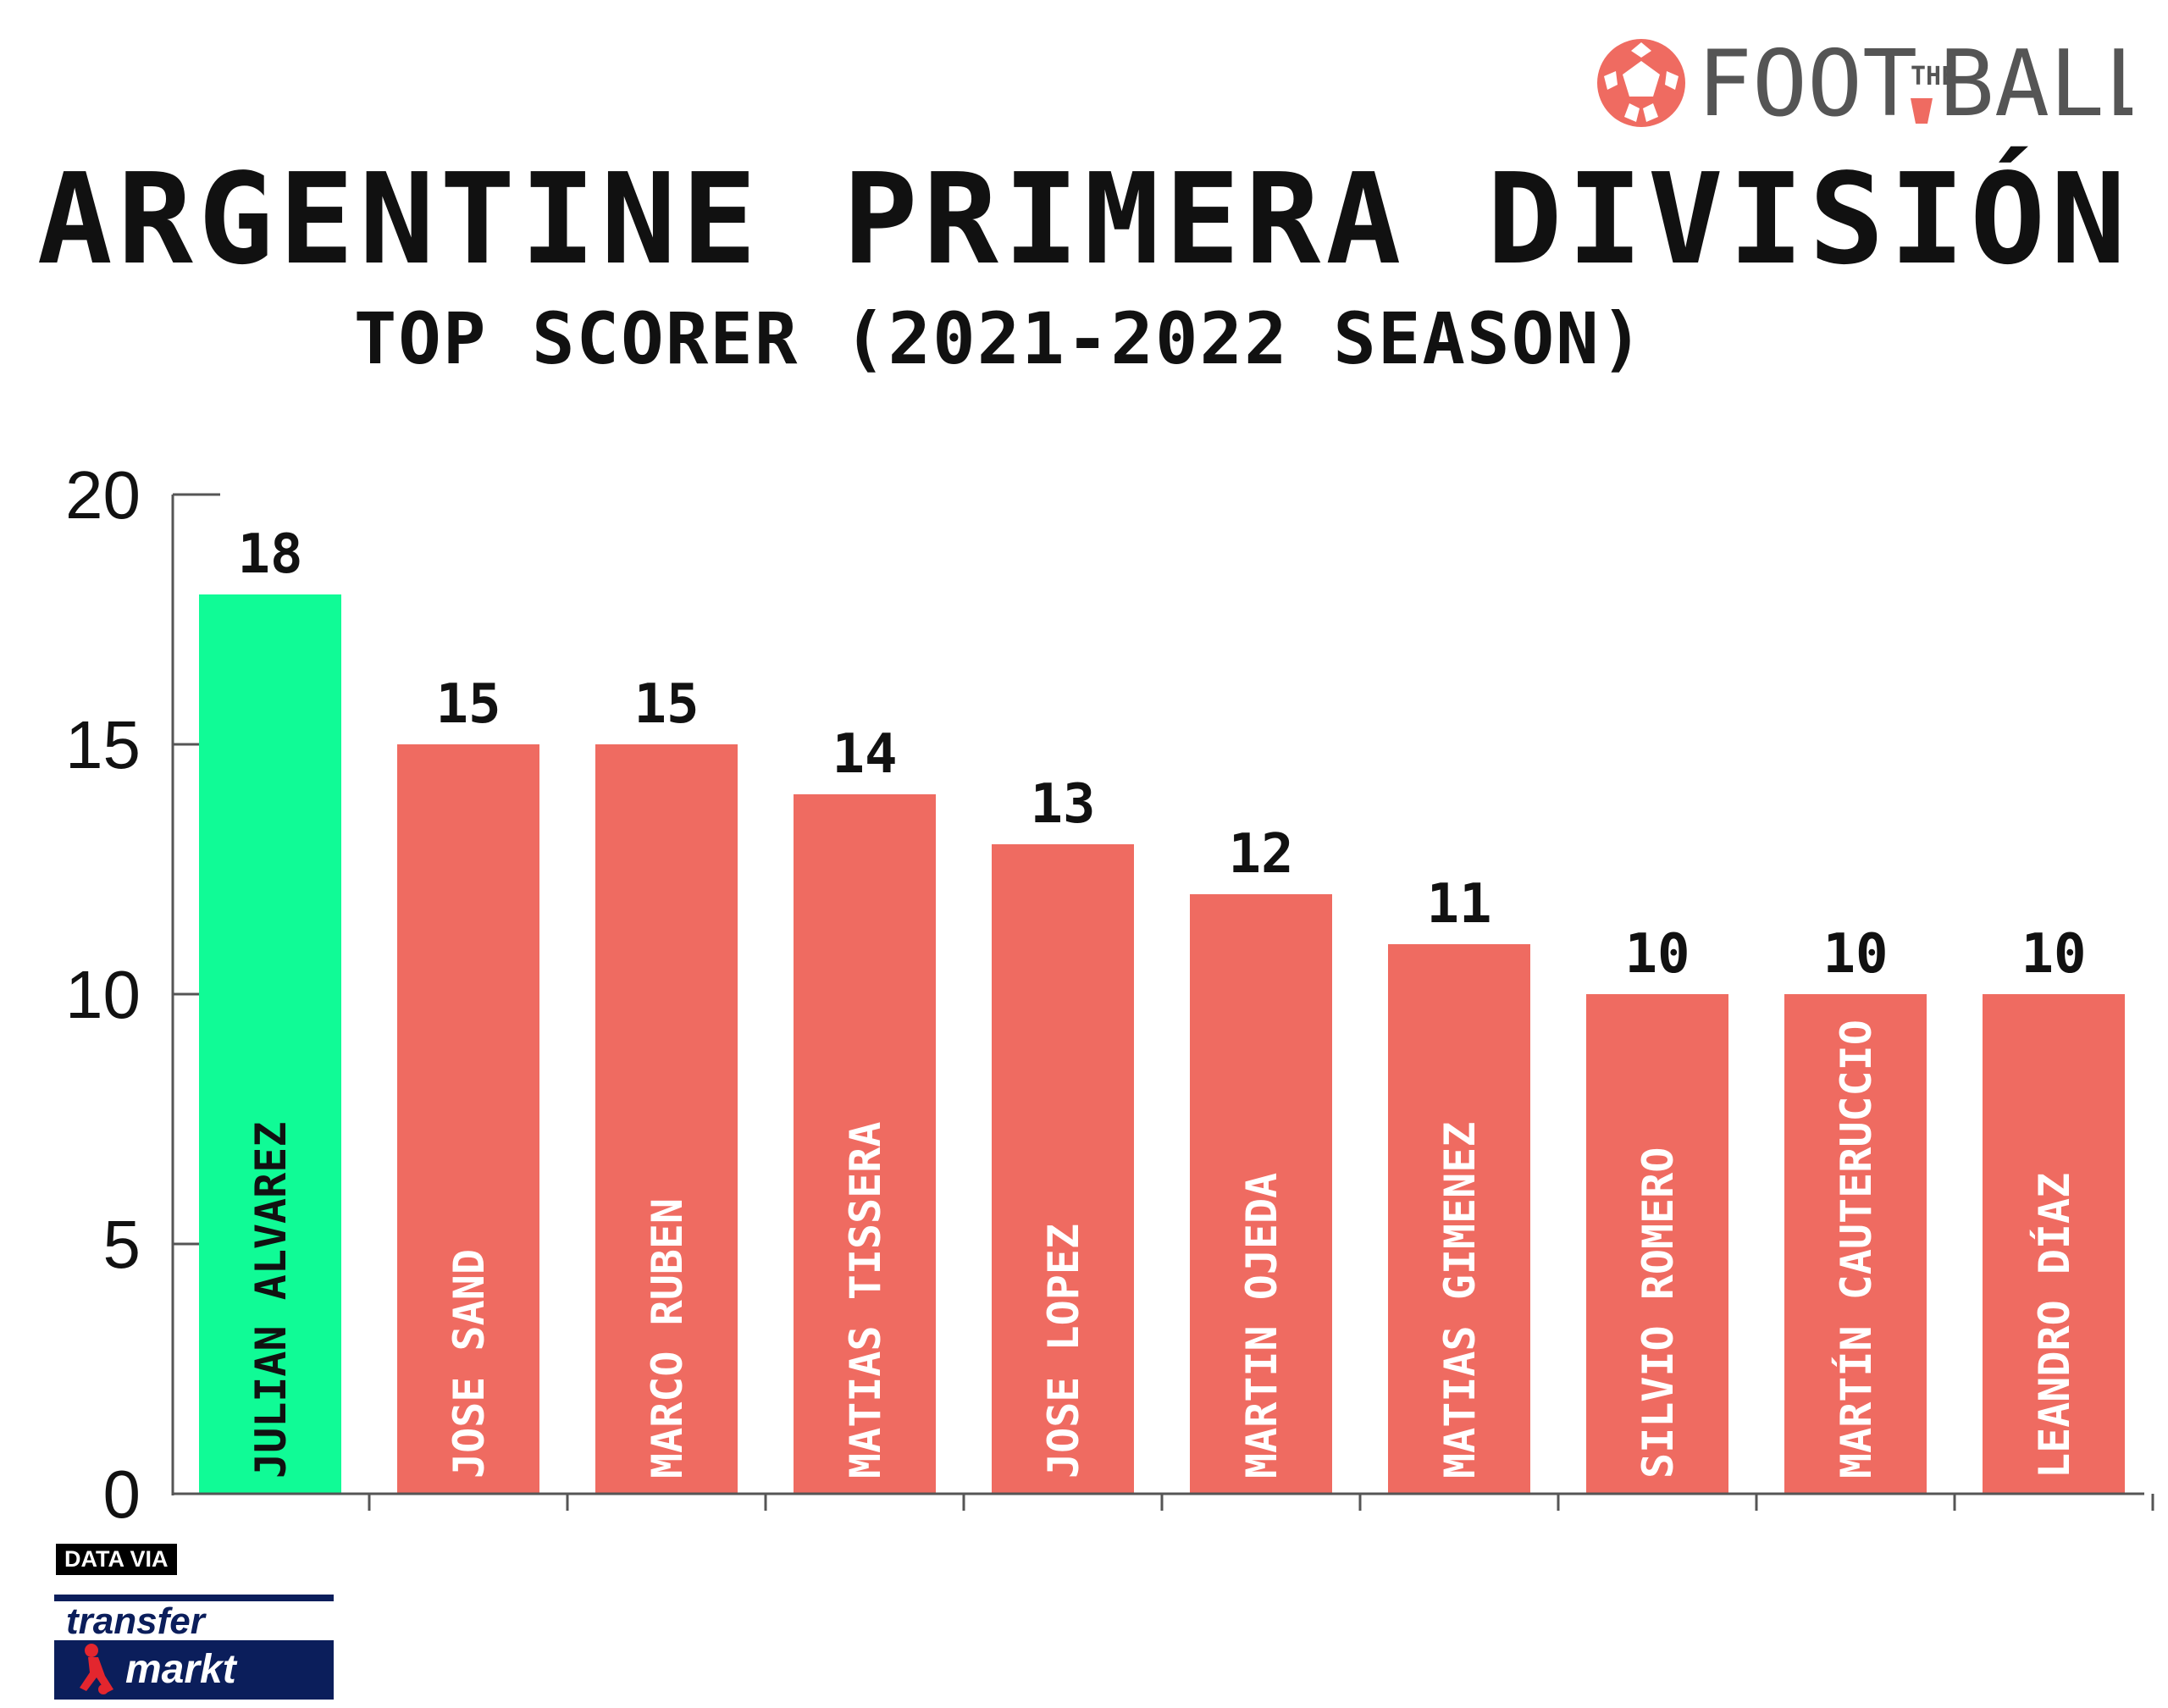 The image size is (2168, 1708). What do you see at coordinates (1260, 854) in the screenshot?
I see `value-label-6: 12` at bounding box center [1260, 854].